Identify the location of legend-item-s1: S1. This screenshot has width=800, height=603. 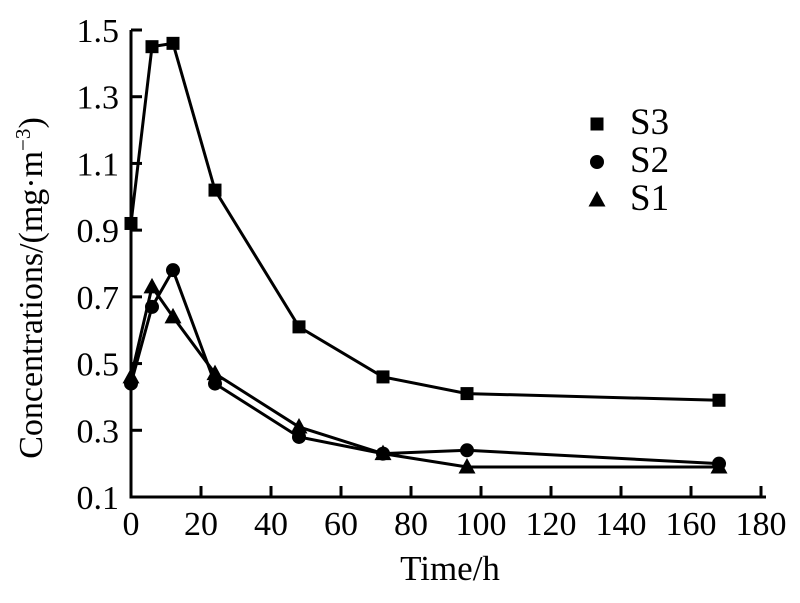
(625, 198).